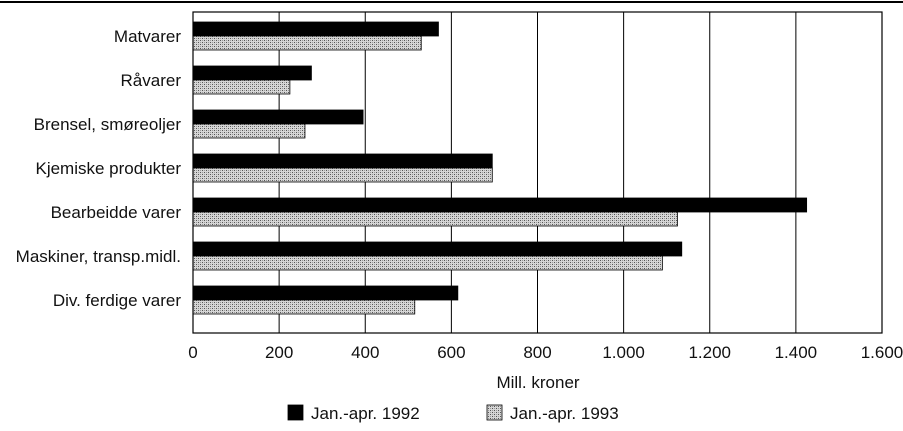 This screenshot has width=903, height=431. What do you see at coordinates (151, 80) in the screenshot?
I see `category-label: Råvarer` at bounding box center [151, 80].